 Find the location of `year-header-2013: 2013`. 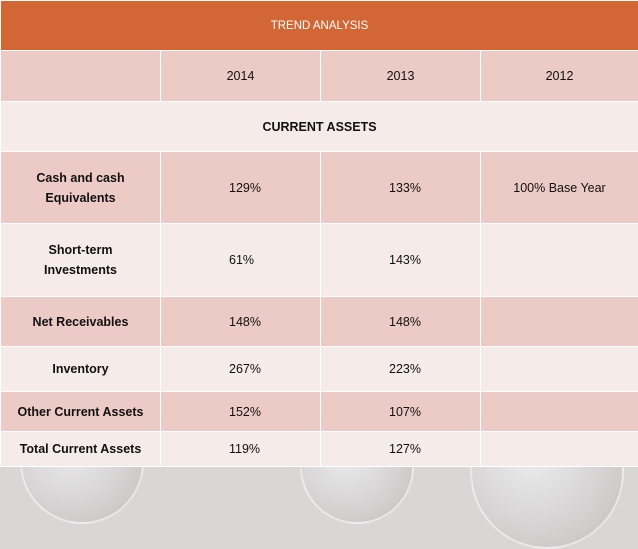

year-header-2013: 2013 is located at coordinates (401, 76).